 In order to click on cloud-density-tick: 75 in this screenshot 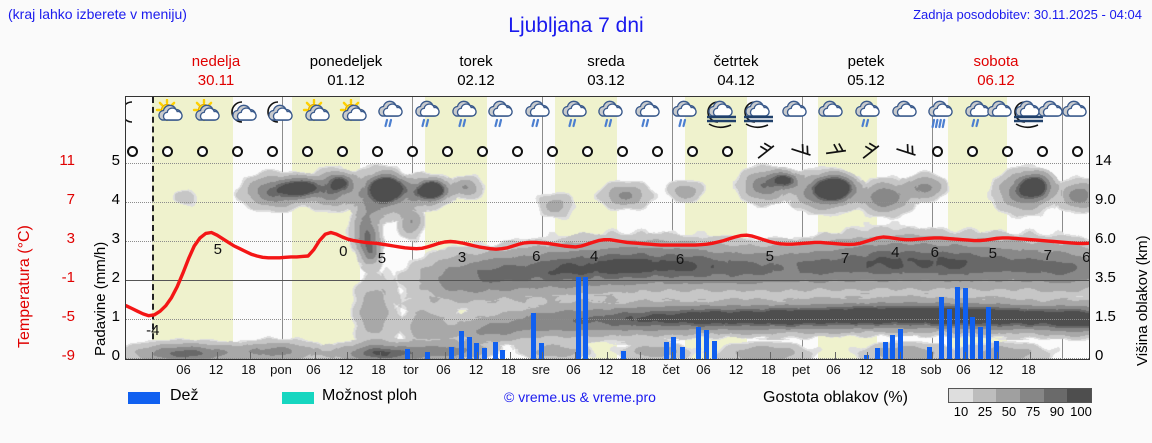, I will do `click(1033, 411)`.